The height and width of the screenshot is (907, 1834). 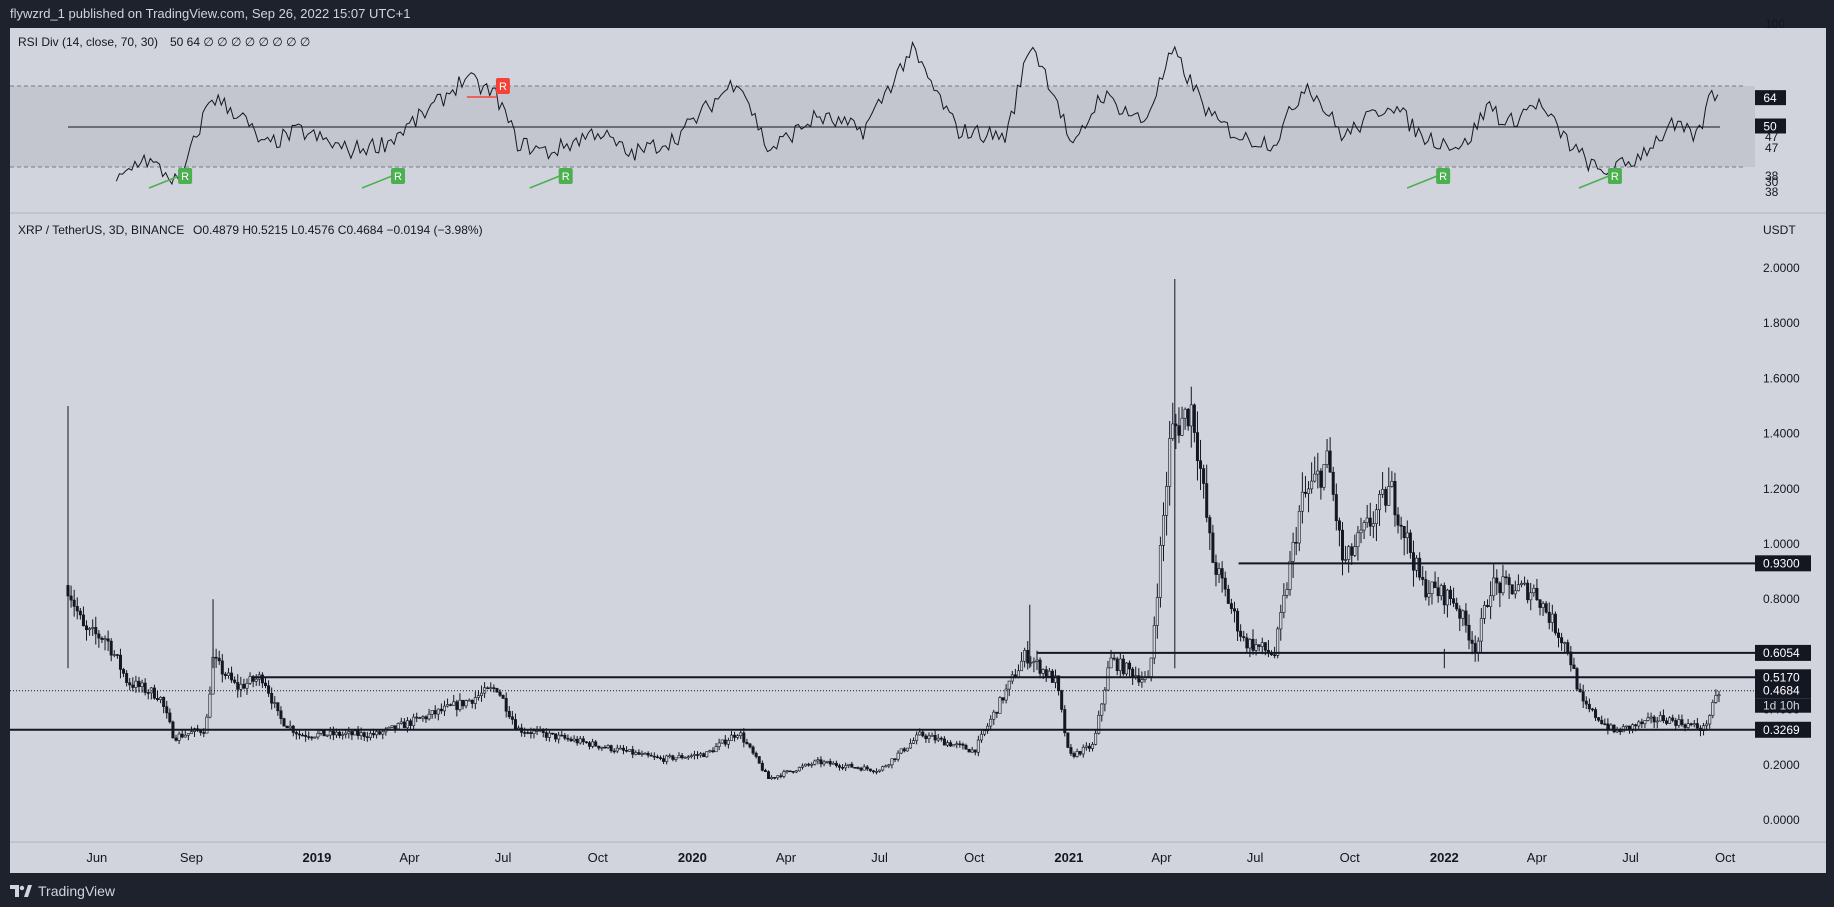 What do you see at coordinates (1781, 544) in the screenshot?
I see `price-tick-label: 1.0000` at bounding box center [1781, 544].